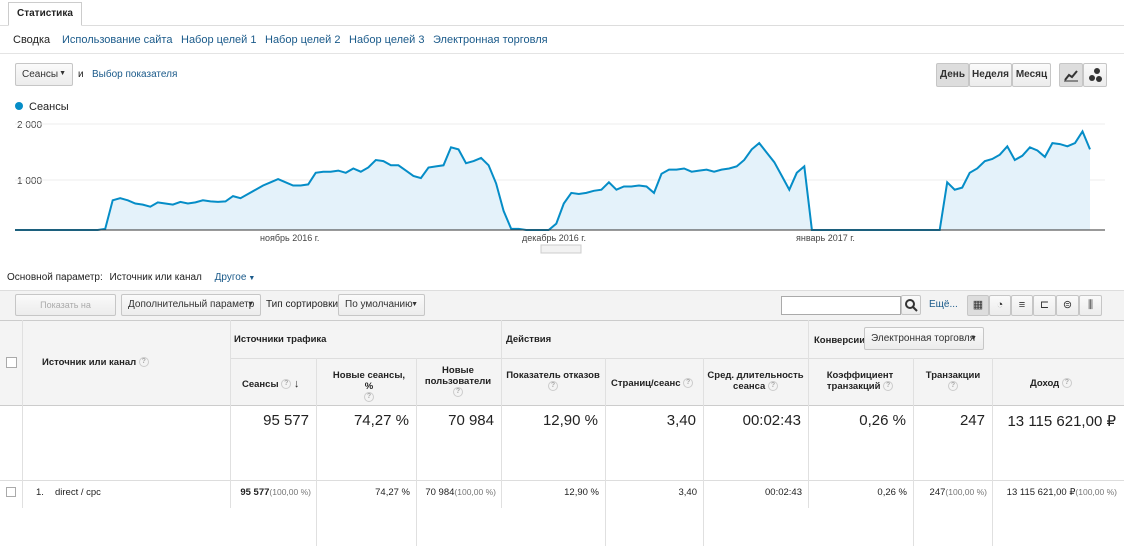 This screenshot has height=546, width=1124. What do you see at coordinates (471, 420) in the screenshot?
I see `total-new-users: 70 984` at bounding box center [471, 420].